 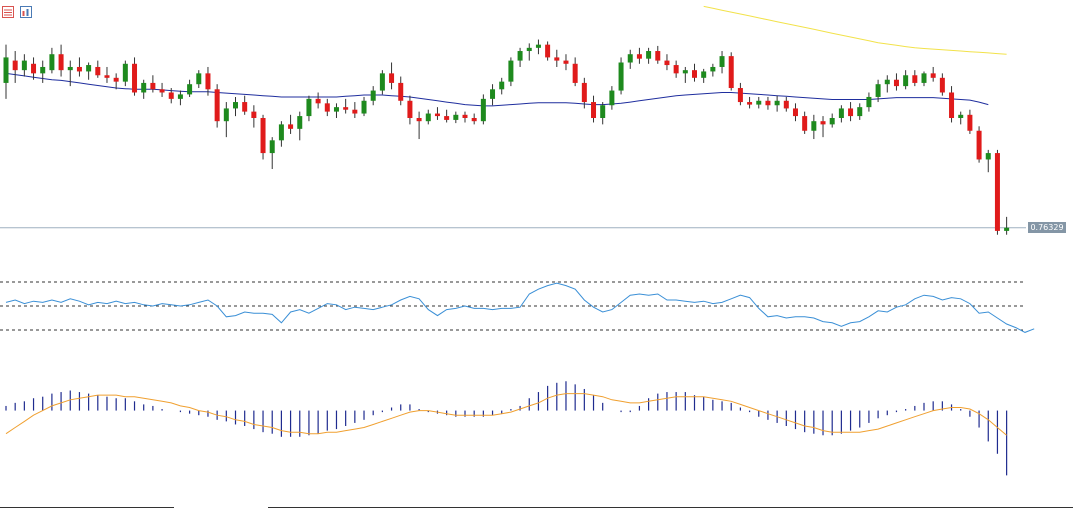 I want to click on moving-average-blue, so click(x=497, y=89).